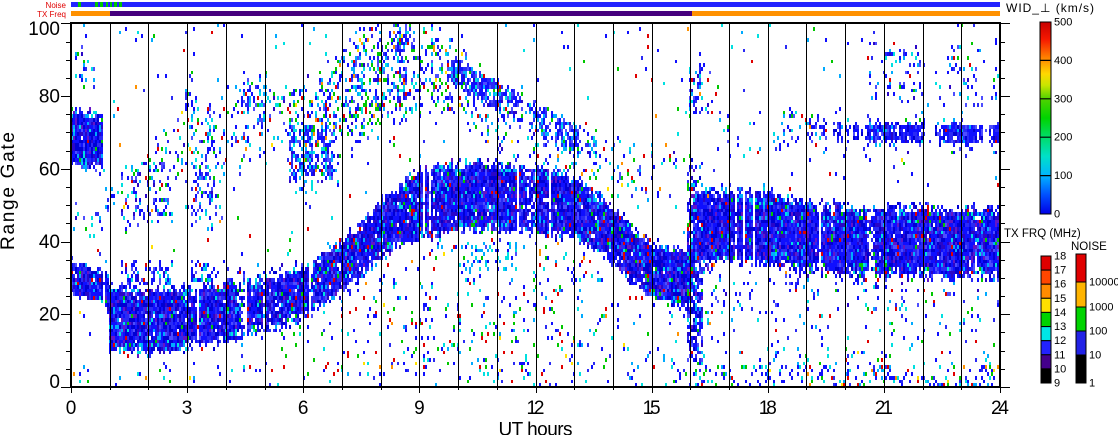 The height and width of the screenshot is (440, 1118). What do you see at coordinates (56, 5) in the screenshot?
I see `svg-text: Noise` at bounding box center [56, 5].